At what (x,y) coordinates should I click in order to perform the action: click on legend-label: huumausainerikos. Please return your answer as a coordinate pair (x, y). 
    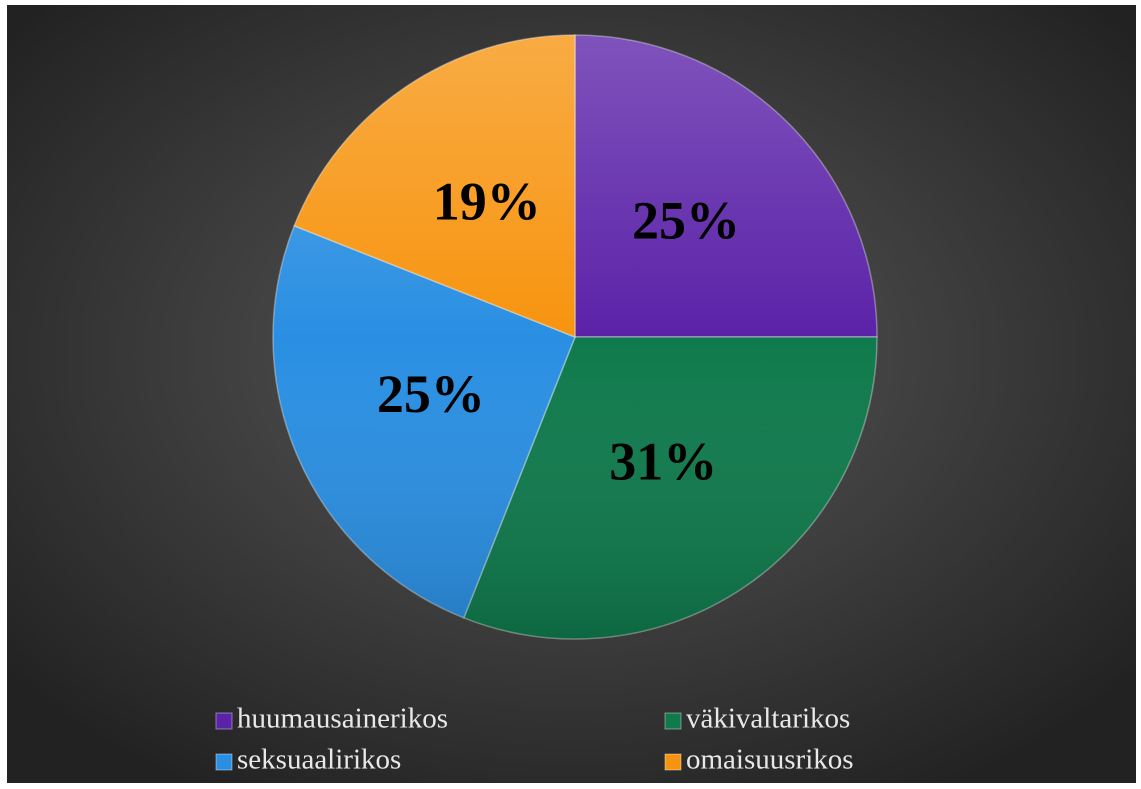
    Looking at the image, I should click on (342, 719).